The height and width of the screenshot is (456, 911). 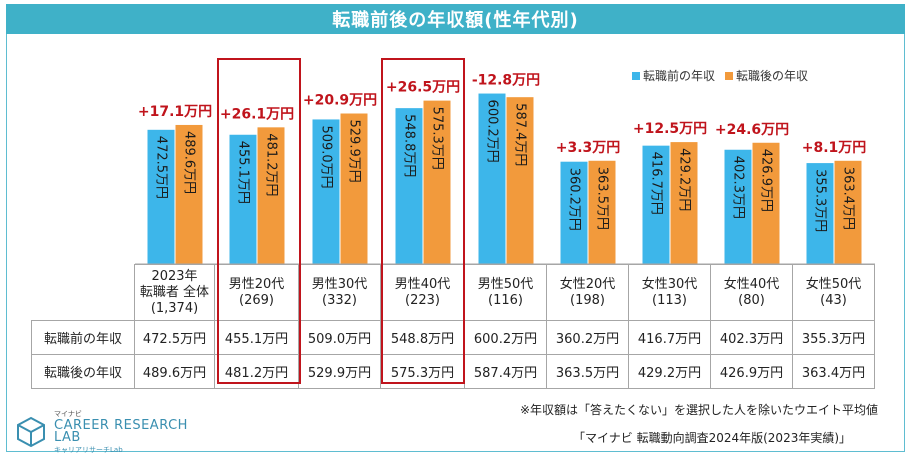 I want to click on legend-item-before: 転職前の年収, so click(x=673, y=75).